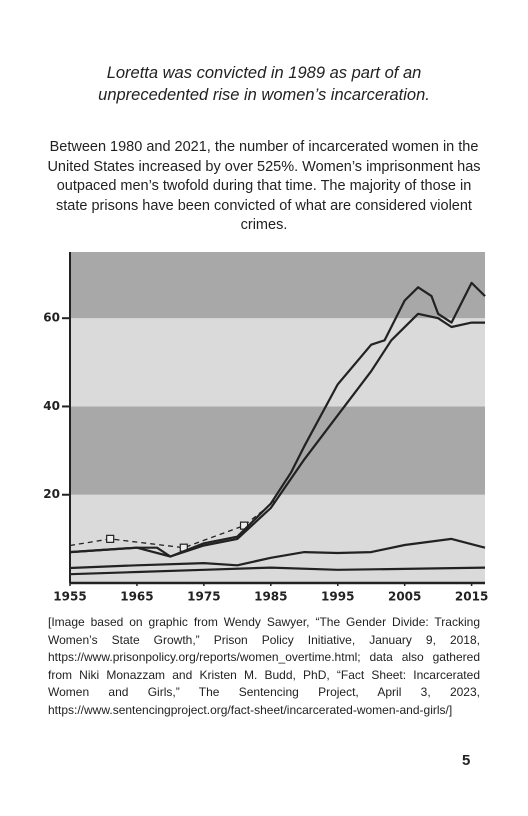 The image size is (528, 816). Describe the element at coordinates (136, 597) in the screenshot. I see `x-tick-label: 1965` at that location.